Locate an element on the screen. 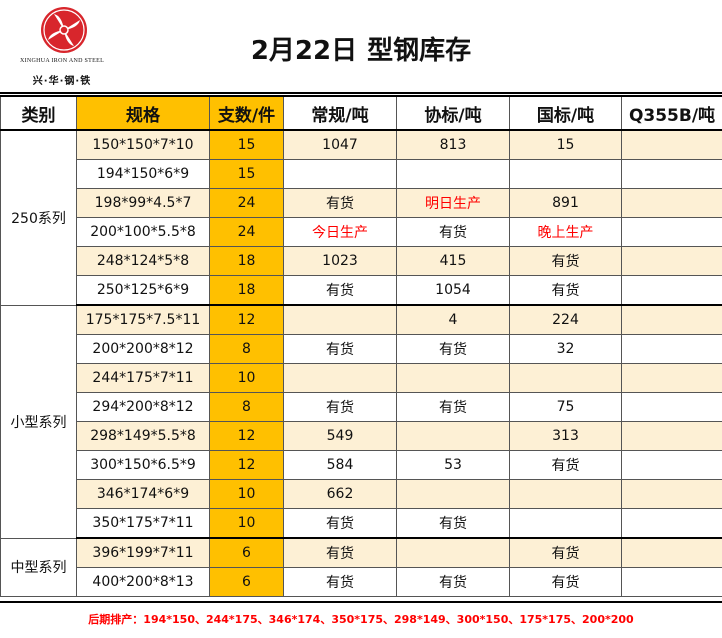 The height and width of the screenshot is (638, 722). assoc-cell: 813 is located at coordinates (453, 144).